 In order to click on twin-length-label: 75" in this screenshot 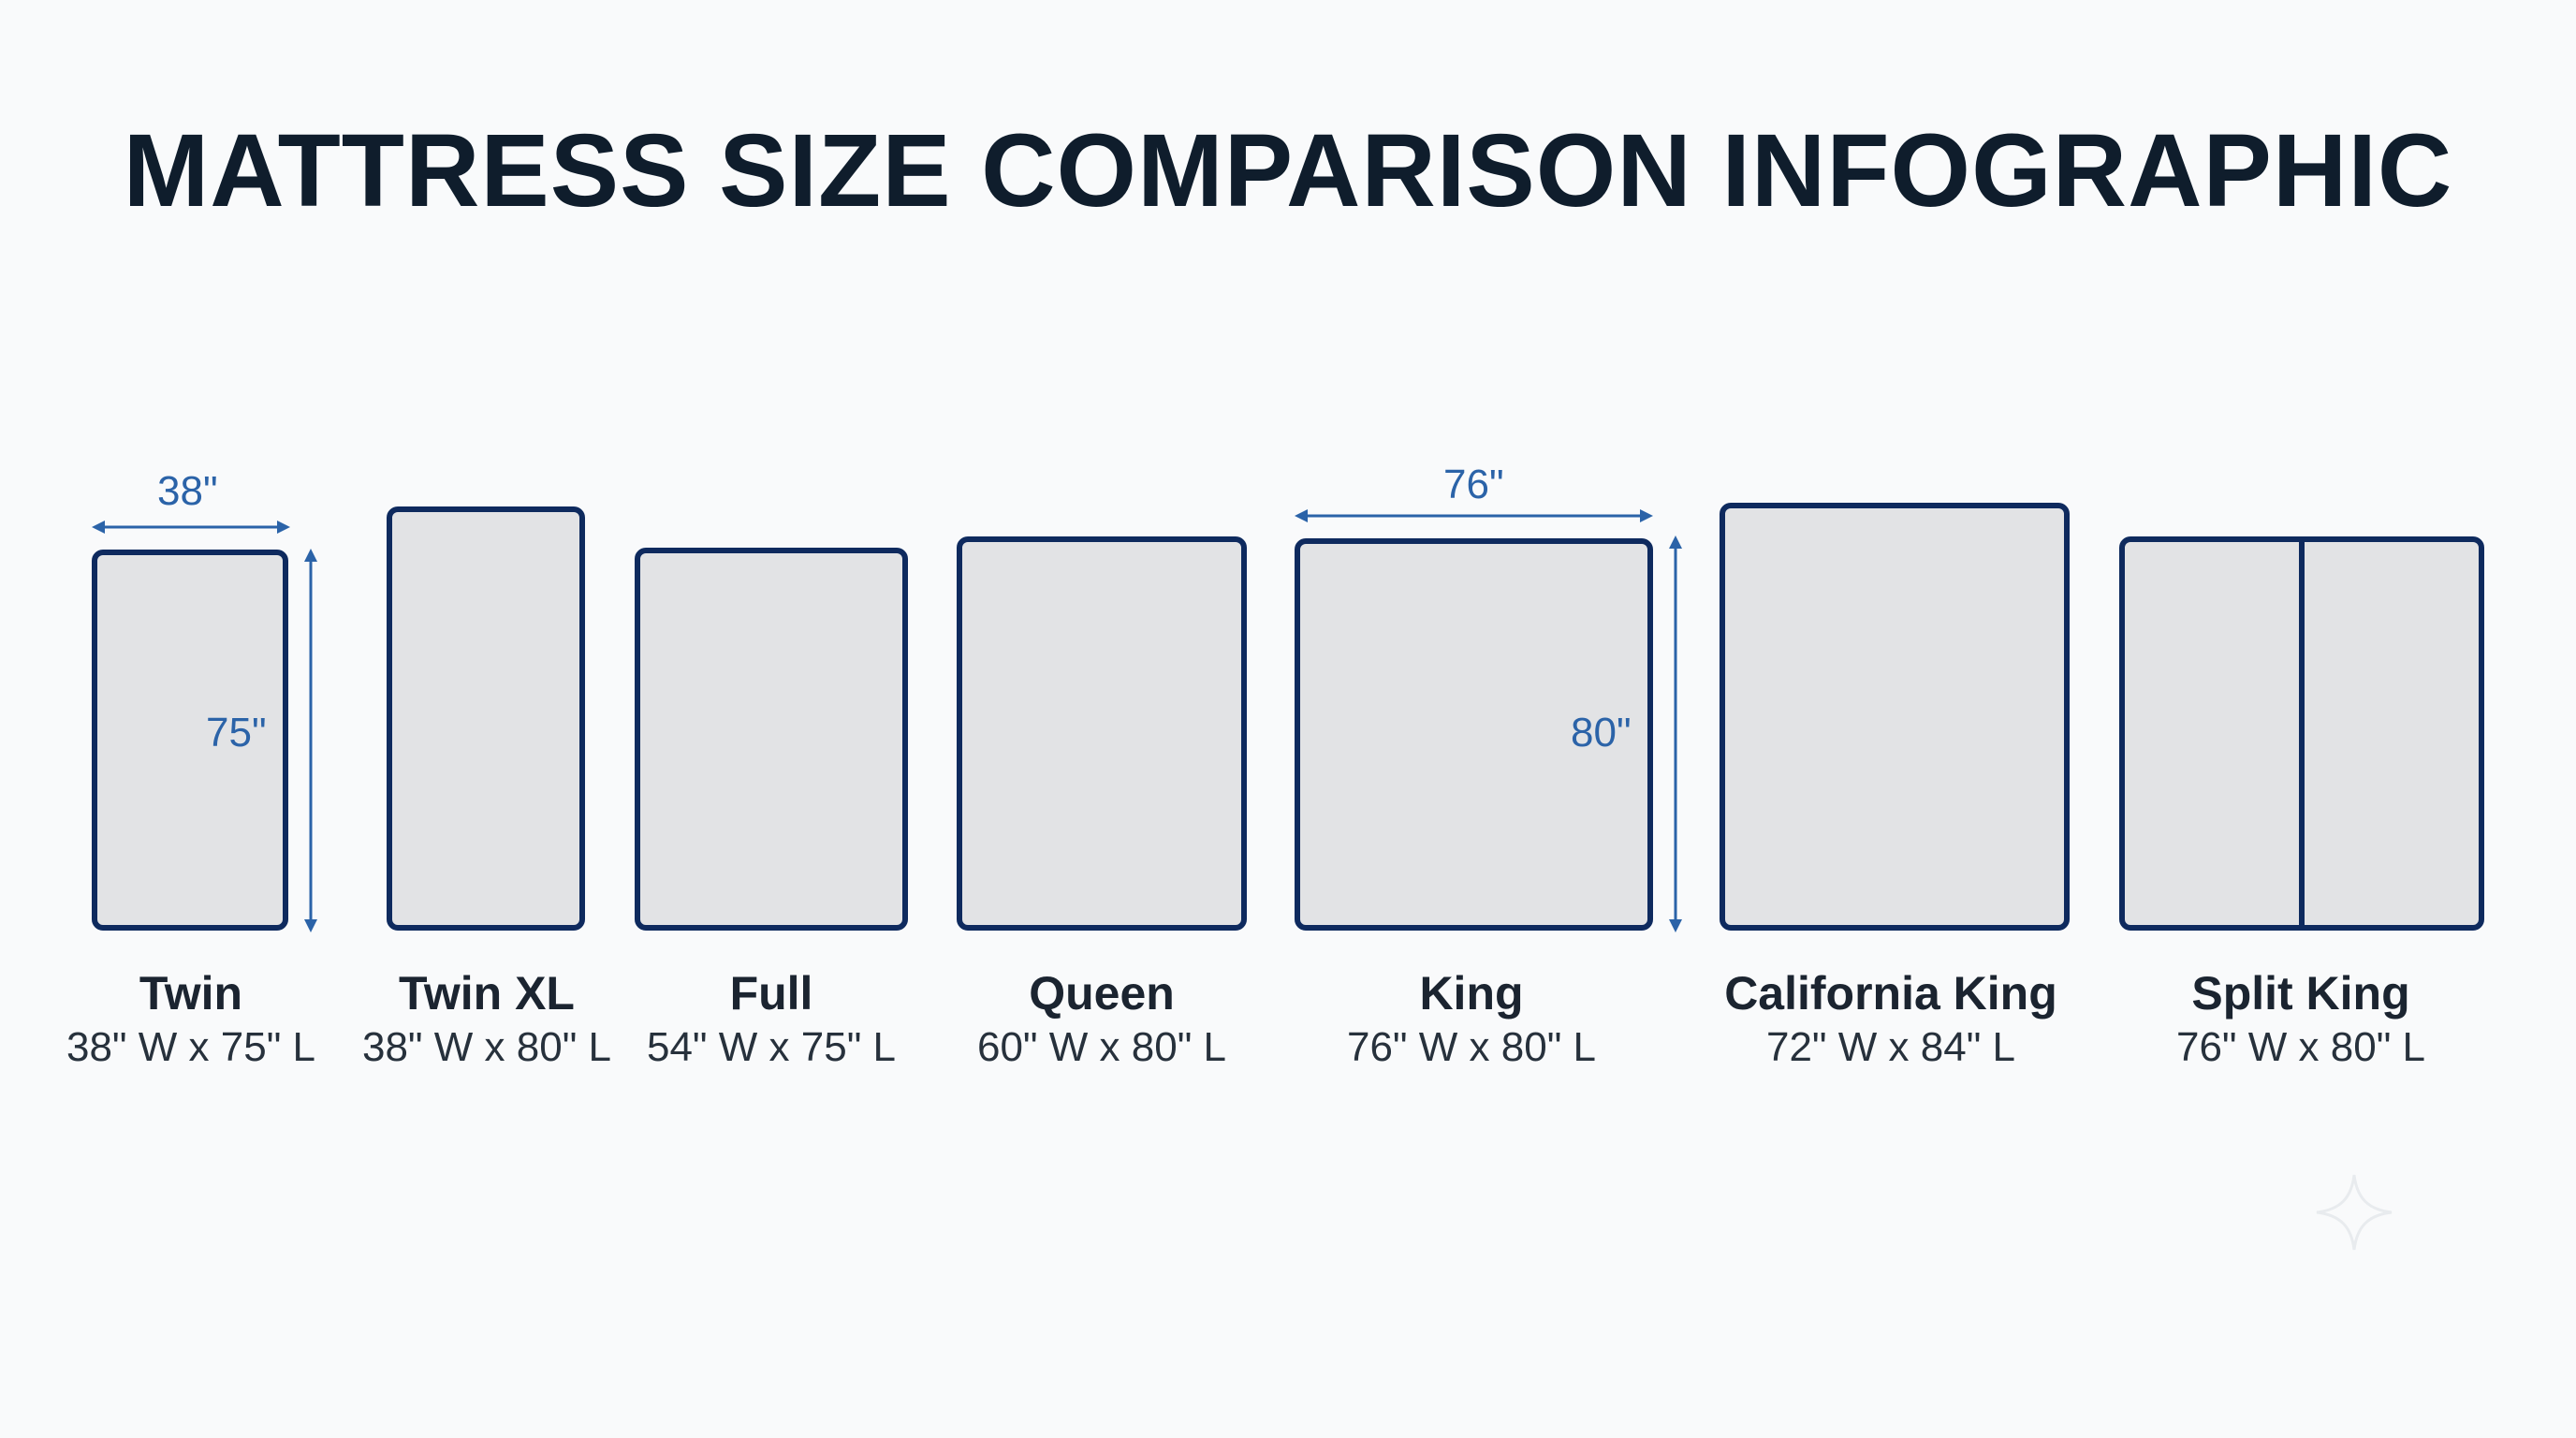, I will do `click(236, 733)`.